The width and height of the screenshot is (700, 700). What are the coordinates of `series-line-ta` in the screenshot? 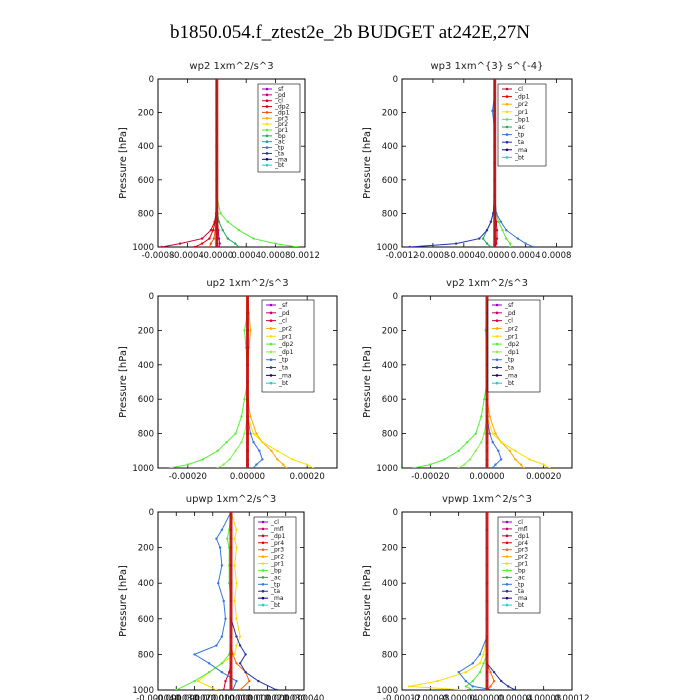 It's located at (452, 163).